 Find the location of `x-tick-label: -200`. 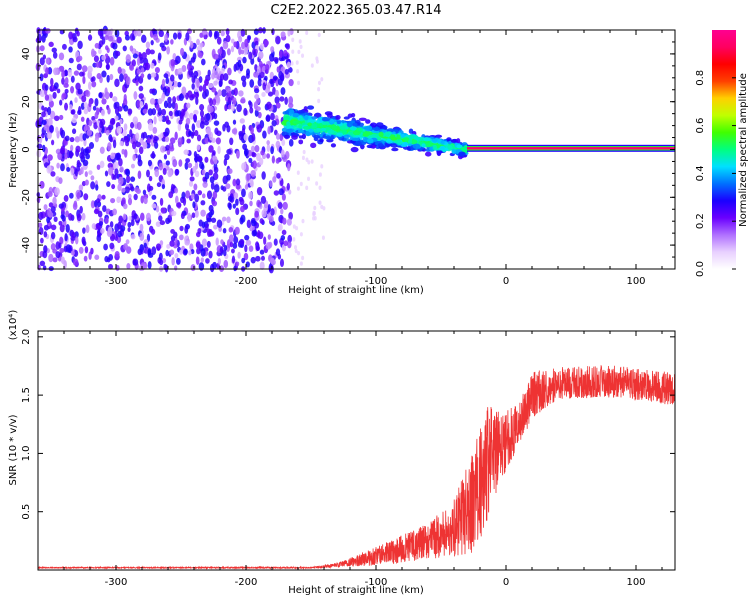

x-tick-label: -200 is located at coordinates (246, 582).